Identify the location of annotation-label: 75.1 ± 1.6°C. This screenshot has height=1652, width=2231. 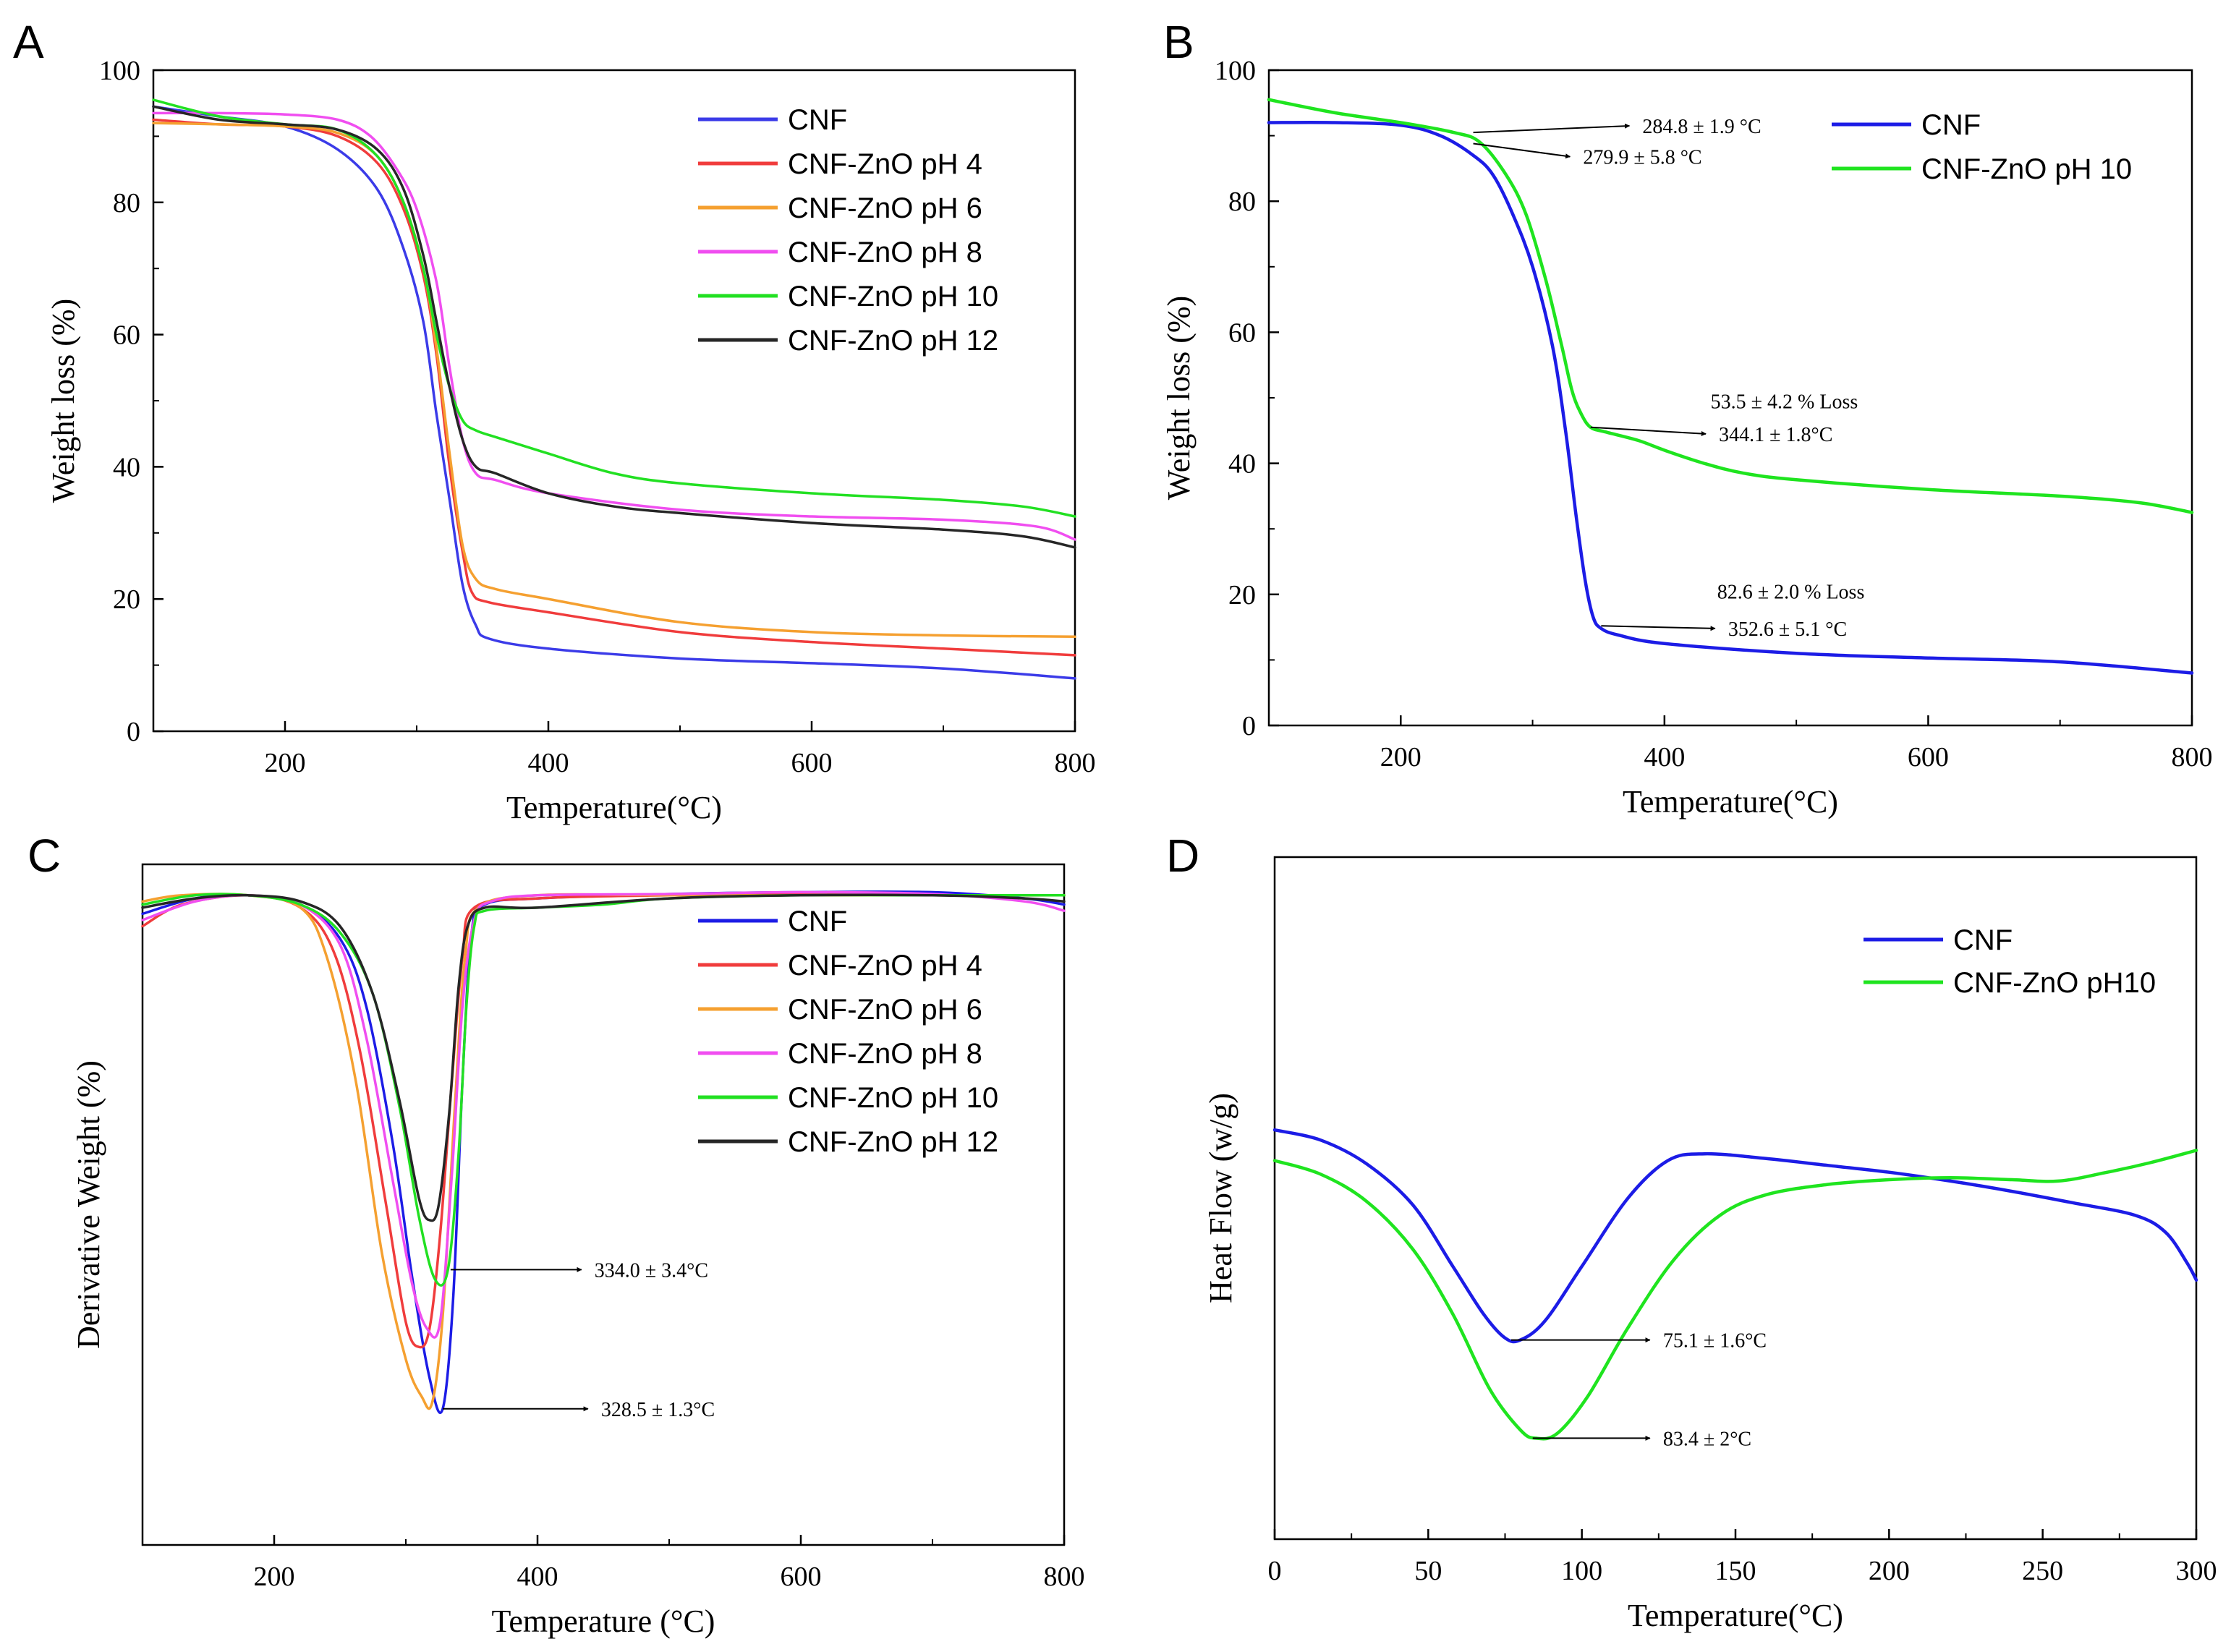
(1715, 1341).